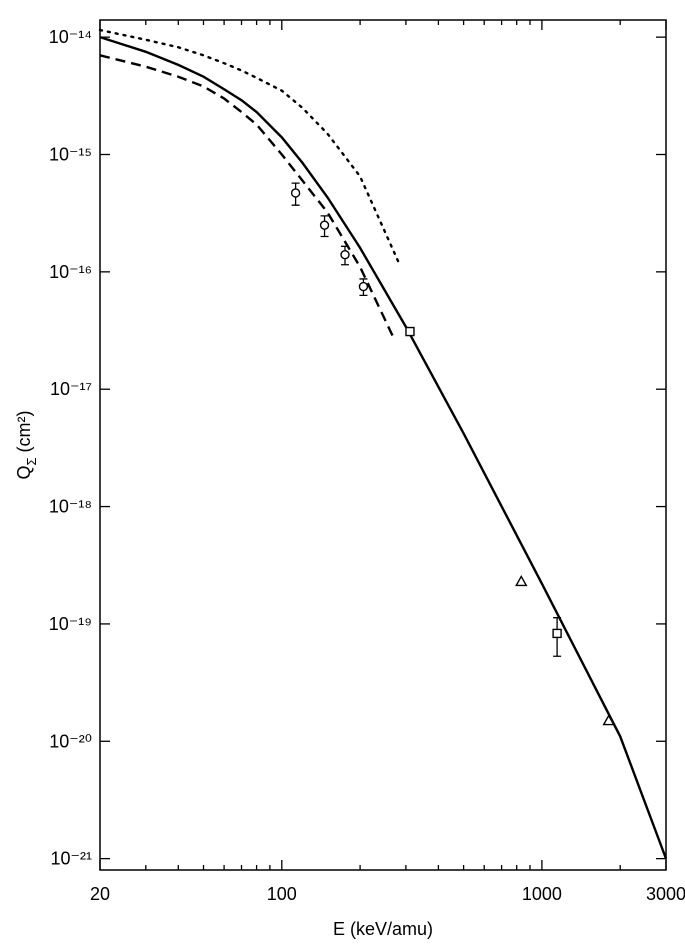 Image resolution: width=685 pixels, height=945 pixels. I want to click on x-tick-label: 1000, so click(542, 894).